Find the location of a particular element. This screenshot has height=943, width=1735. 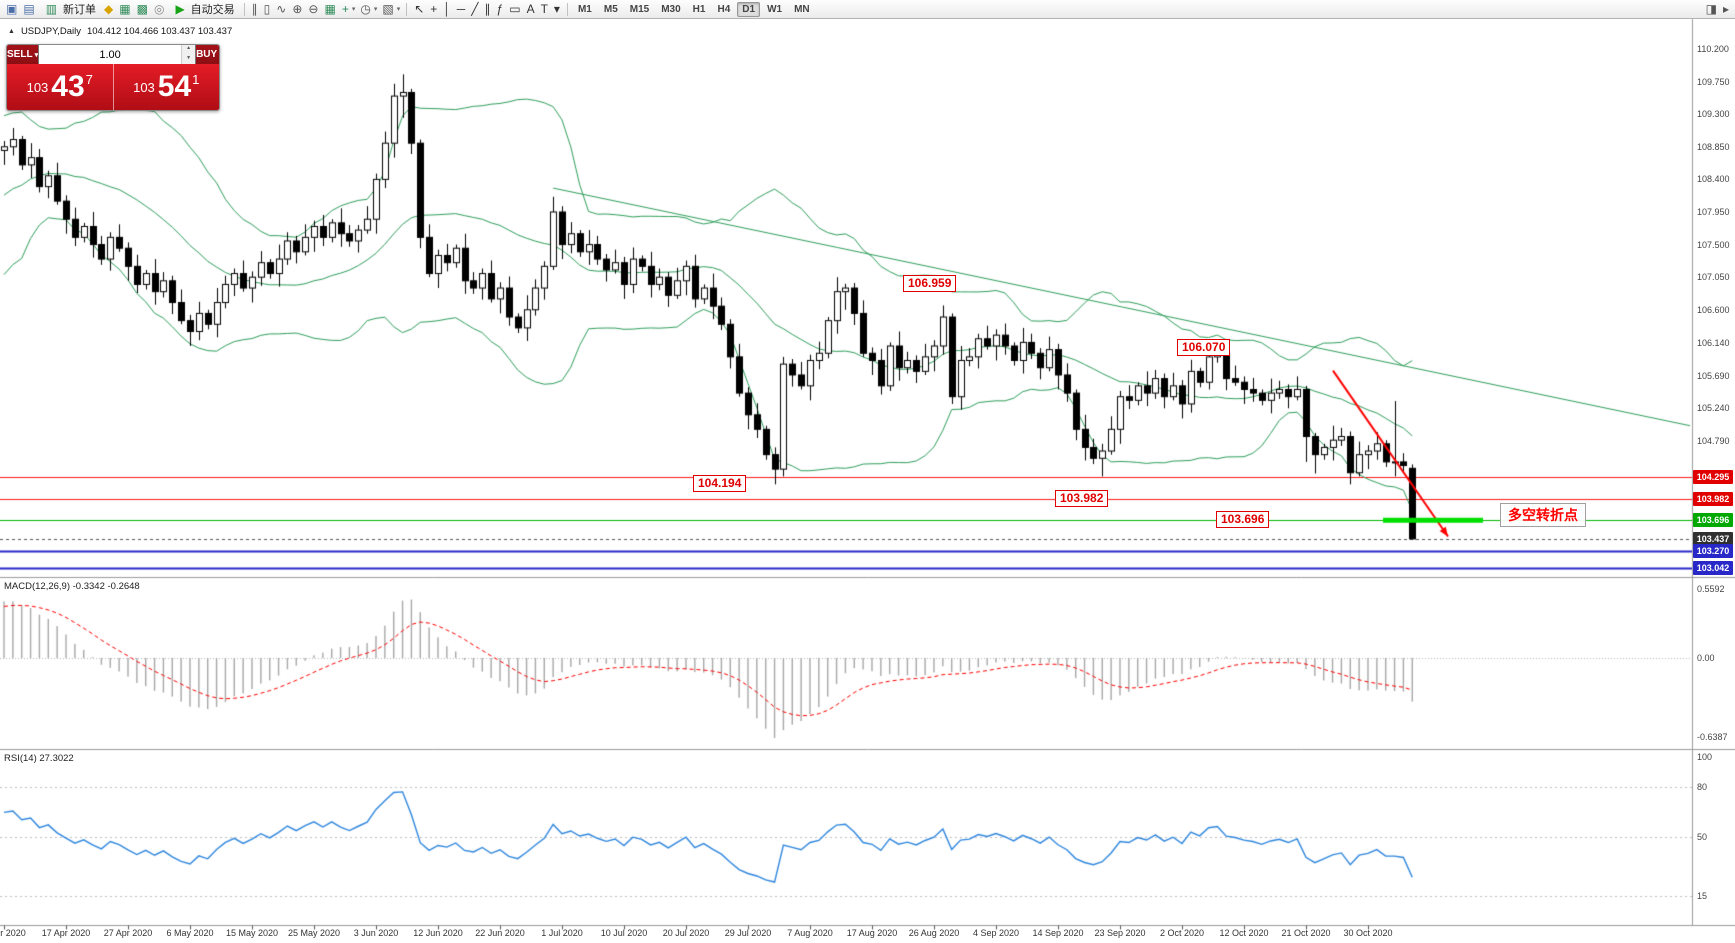

charts-window-icon: ▣ is located at coordinates (12, 8).